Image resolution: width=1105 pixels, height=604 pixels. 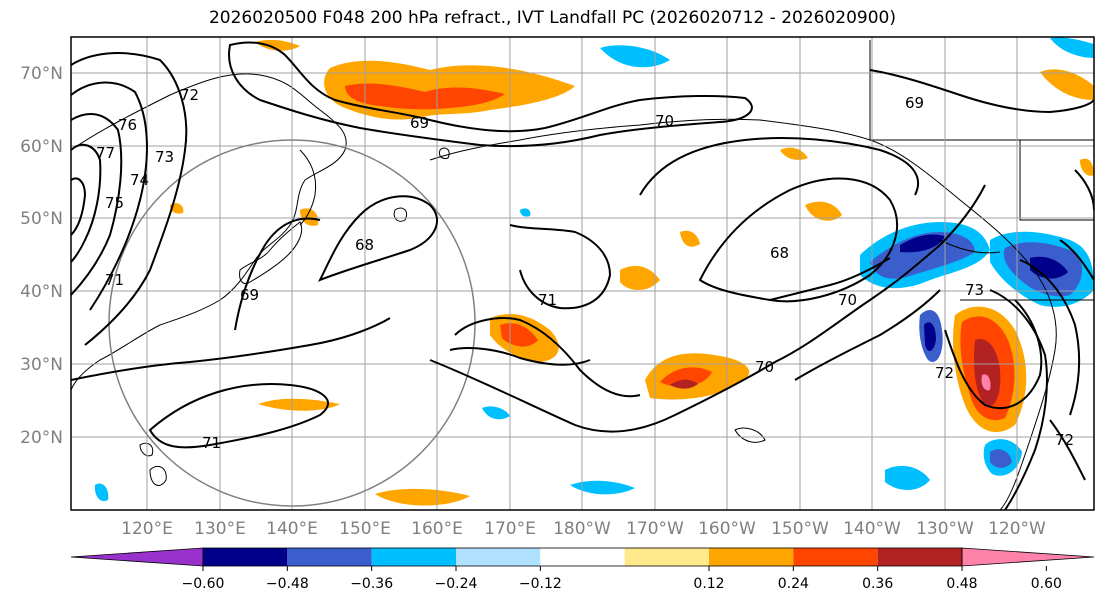 What do you see at coordinates (292, 529) in the screenshot?
I see `lon-label: 140°E` at bounding box center [292, 529].